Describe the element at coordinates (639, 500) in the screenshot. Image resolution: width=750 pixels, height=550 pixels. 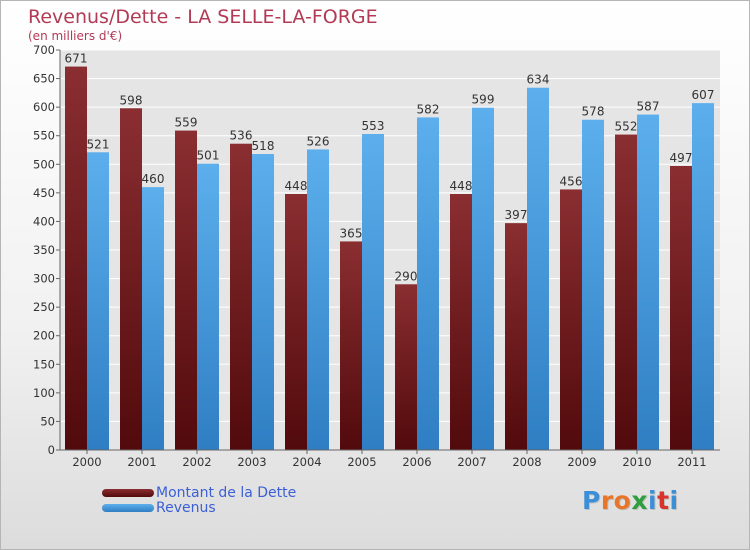
I see `logo-letter: x` at that location.